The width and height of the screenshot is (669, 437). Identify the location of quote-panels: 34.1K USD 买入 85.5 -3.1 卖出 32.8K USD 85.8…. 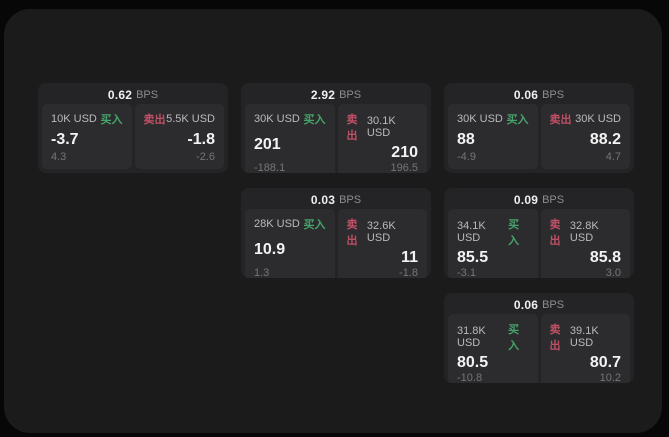
(539, 243).